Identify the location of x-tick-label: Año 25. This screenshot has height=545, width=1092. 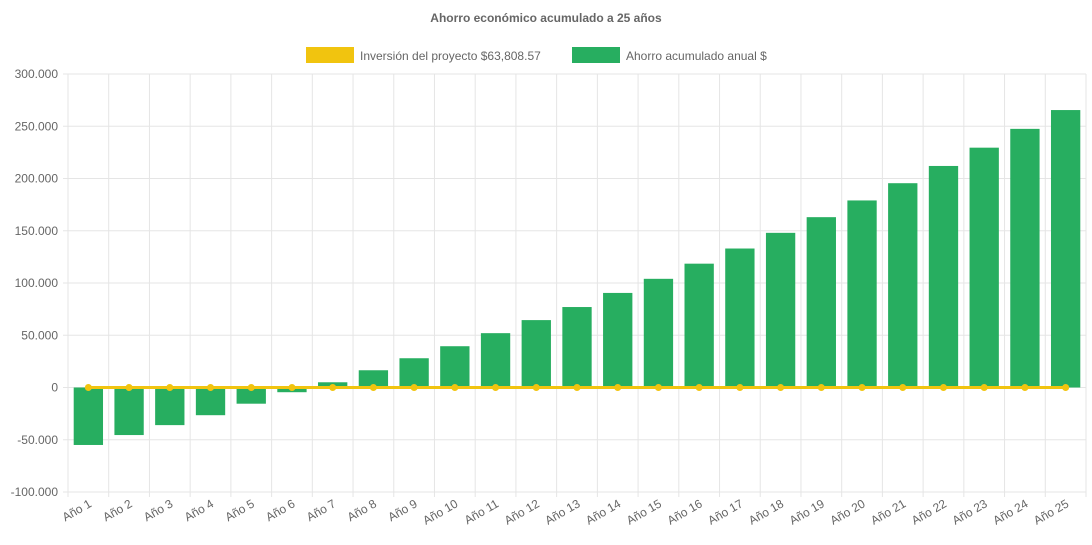
(1051, 511).